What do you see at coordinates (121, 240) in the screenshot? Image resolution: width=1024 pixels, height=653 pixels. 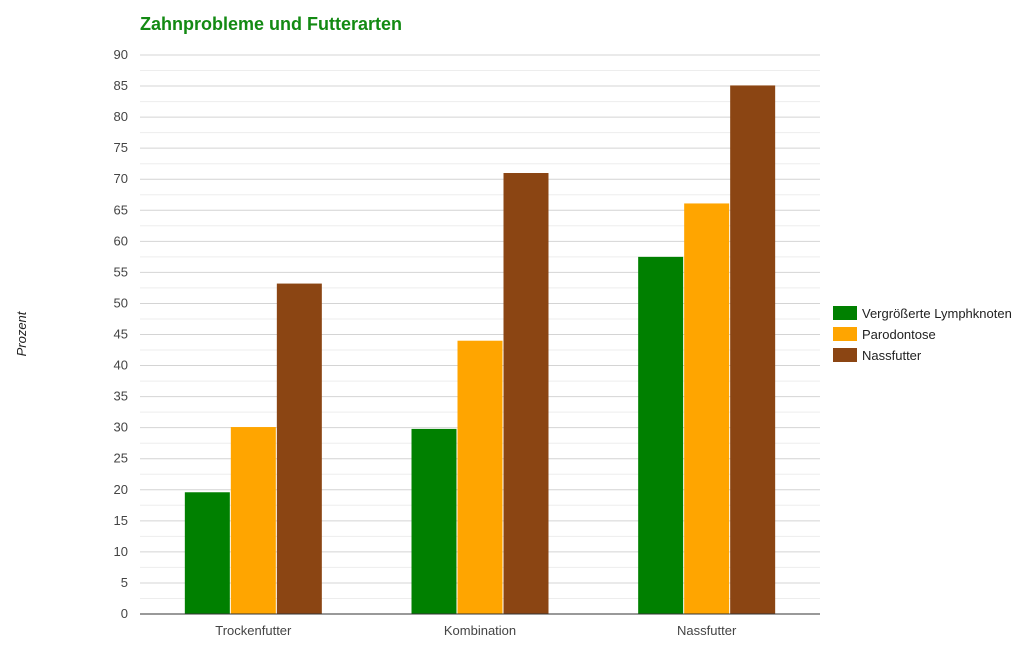 I see `y-tick-label: 60` at bounding box center [121, 240].